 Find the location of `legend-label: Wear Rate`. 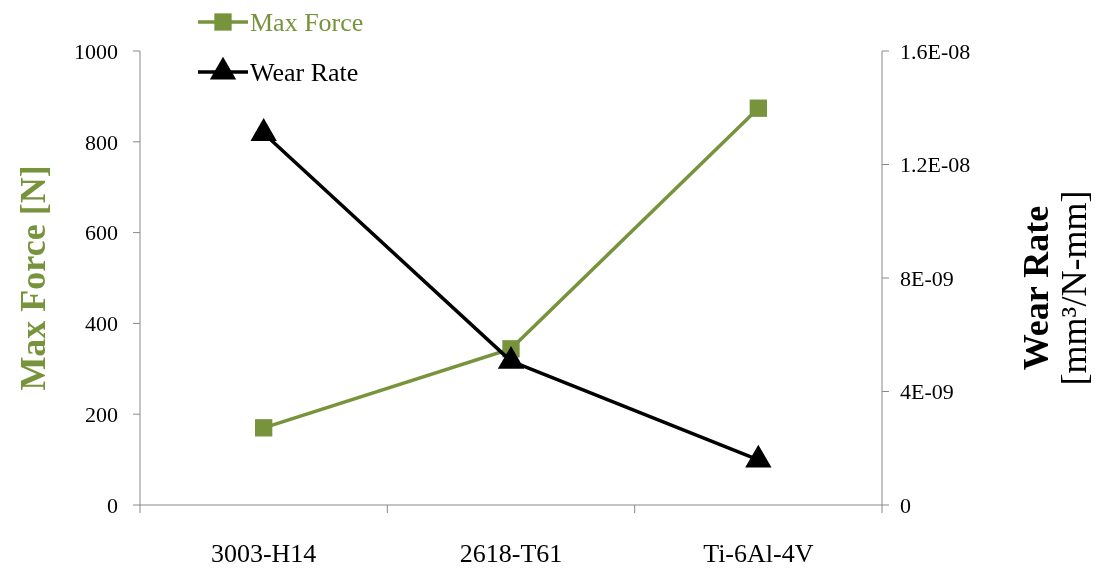

legend-label: Wear Rate is located at coordinates (304, 73).